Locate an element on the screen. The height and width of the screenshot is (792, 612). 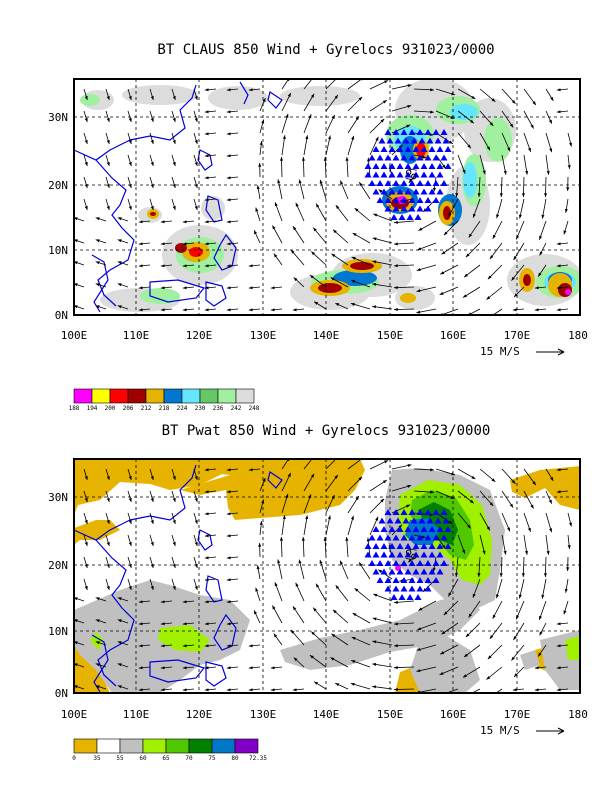
y-tick-label: 0N is located at coordinates (61, 315).